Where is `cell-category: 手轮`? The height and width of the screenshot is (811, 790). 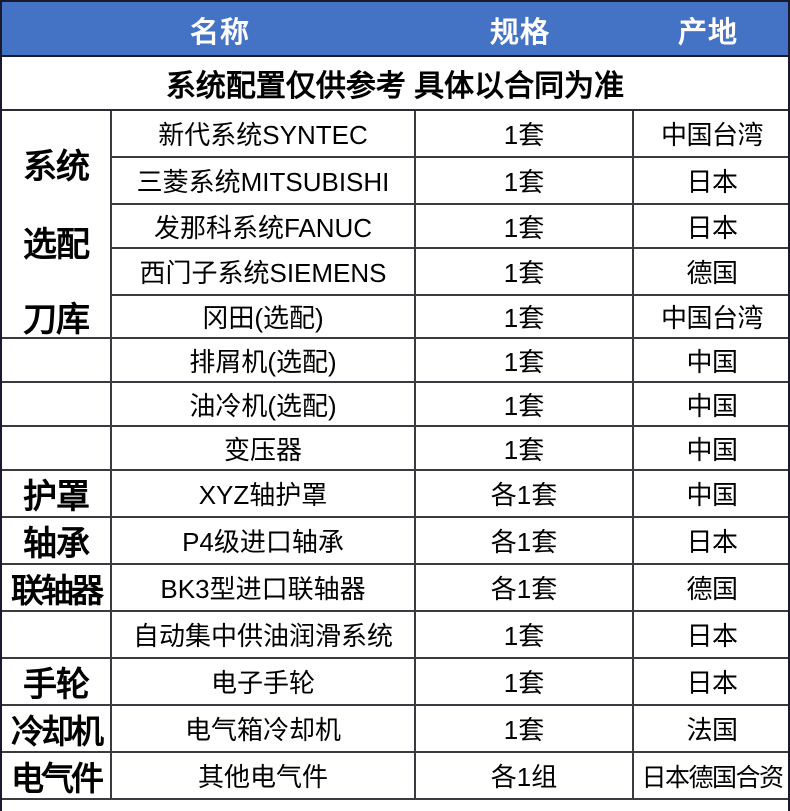 cell-category: 手轮 is located at coordinates (57, 681).